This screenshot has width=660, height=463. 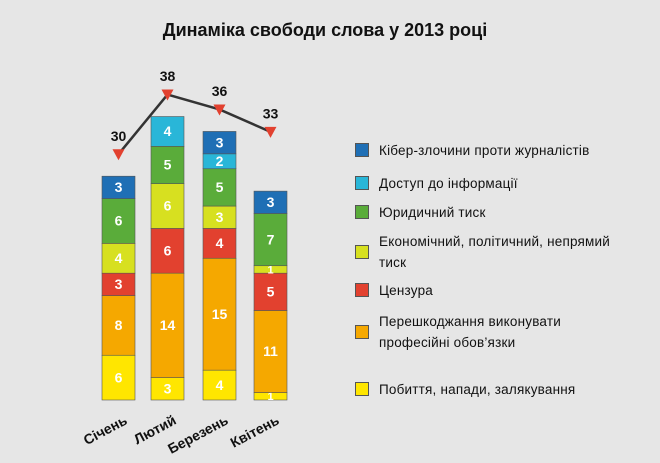 What do you see at coordinates (119, 325) in the screenshot?
I see `value-label: 8` at bounding box center [119, 325].